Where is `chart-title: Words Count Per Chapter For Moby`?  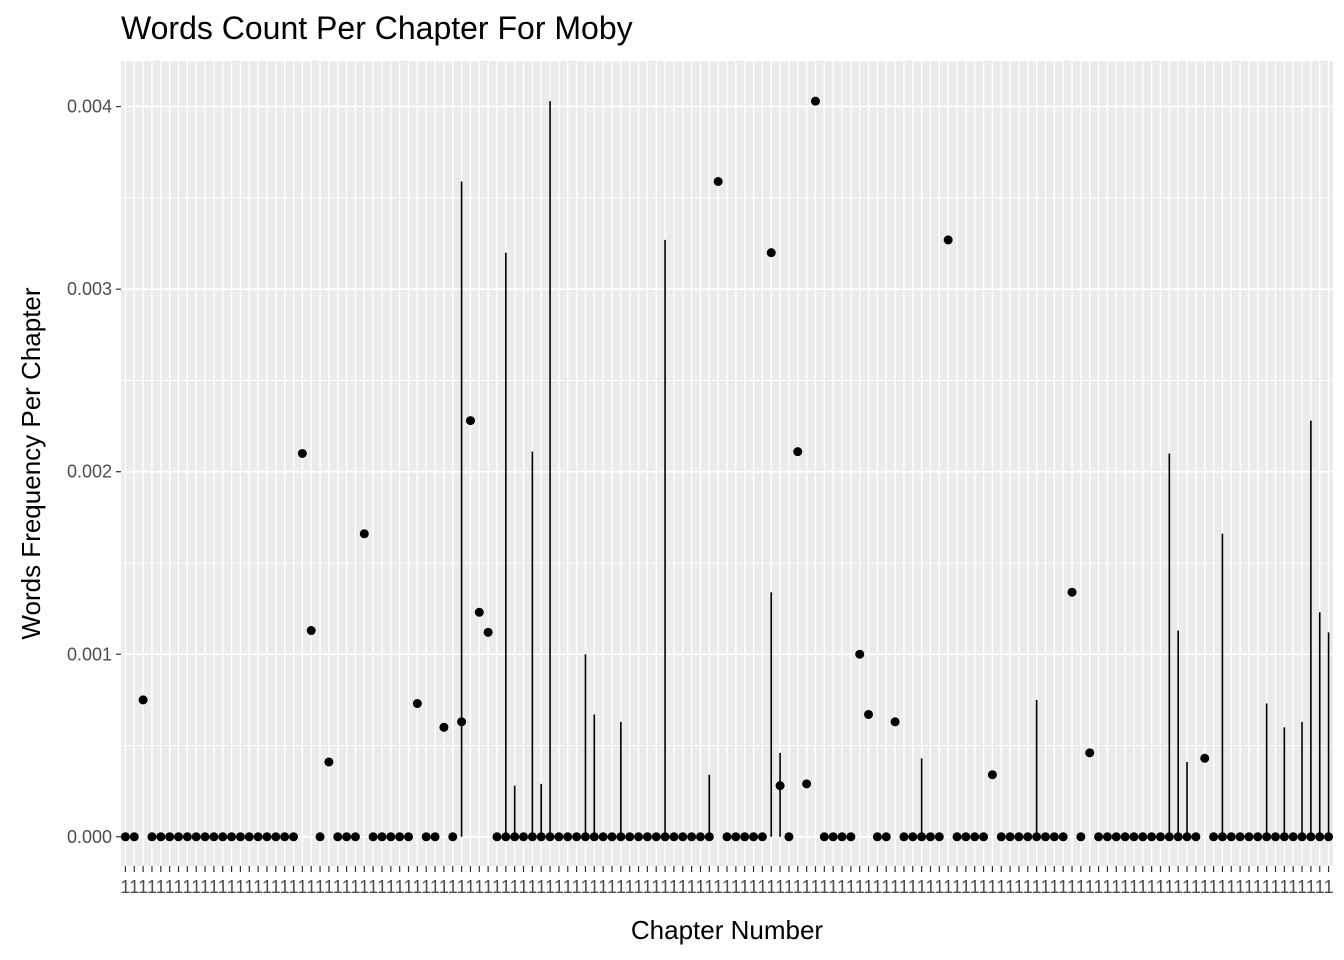
chart-title: Words Count Per Chapter For Moby is located at coordinates (377, 28).